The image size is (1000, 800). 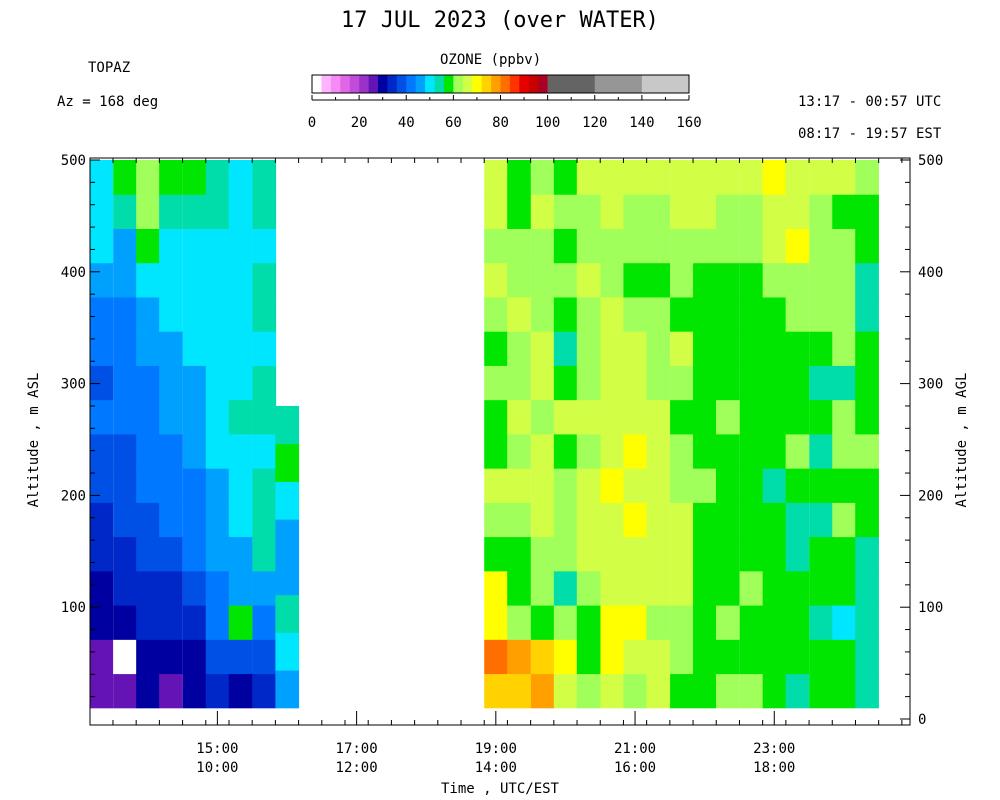 I want to click on colorbar-tick-label: 160, so click(x=688, y=123).